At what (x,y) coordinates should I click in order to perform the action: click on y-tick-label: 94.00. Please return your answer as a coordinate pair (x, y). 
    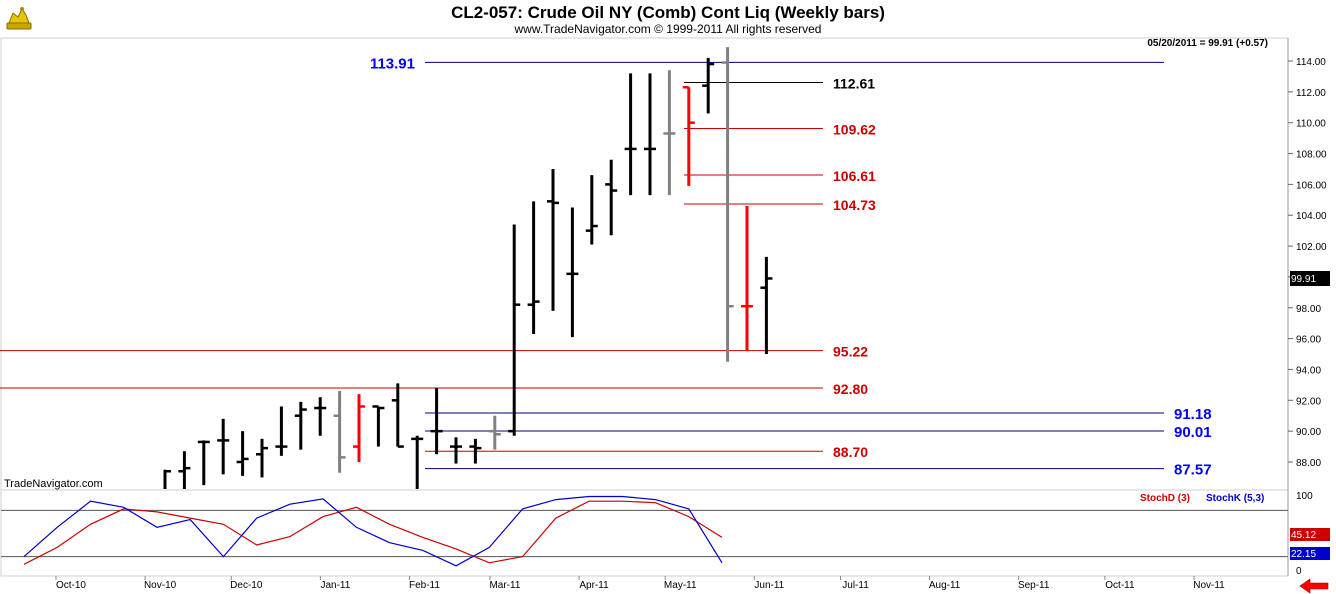
    Looking at the image, I should click on (1308, 370).